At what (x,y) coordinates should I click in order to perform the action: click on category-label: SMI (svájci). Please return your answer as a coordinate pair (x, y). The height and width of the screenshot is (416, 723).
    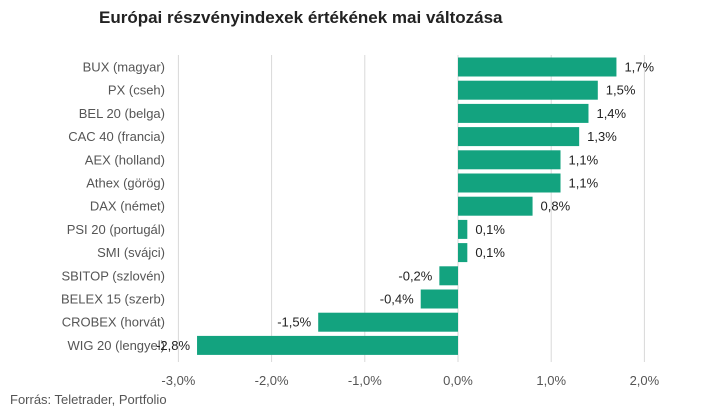
    Looking at the image, I should click on (131, 252).